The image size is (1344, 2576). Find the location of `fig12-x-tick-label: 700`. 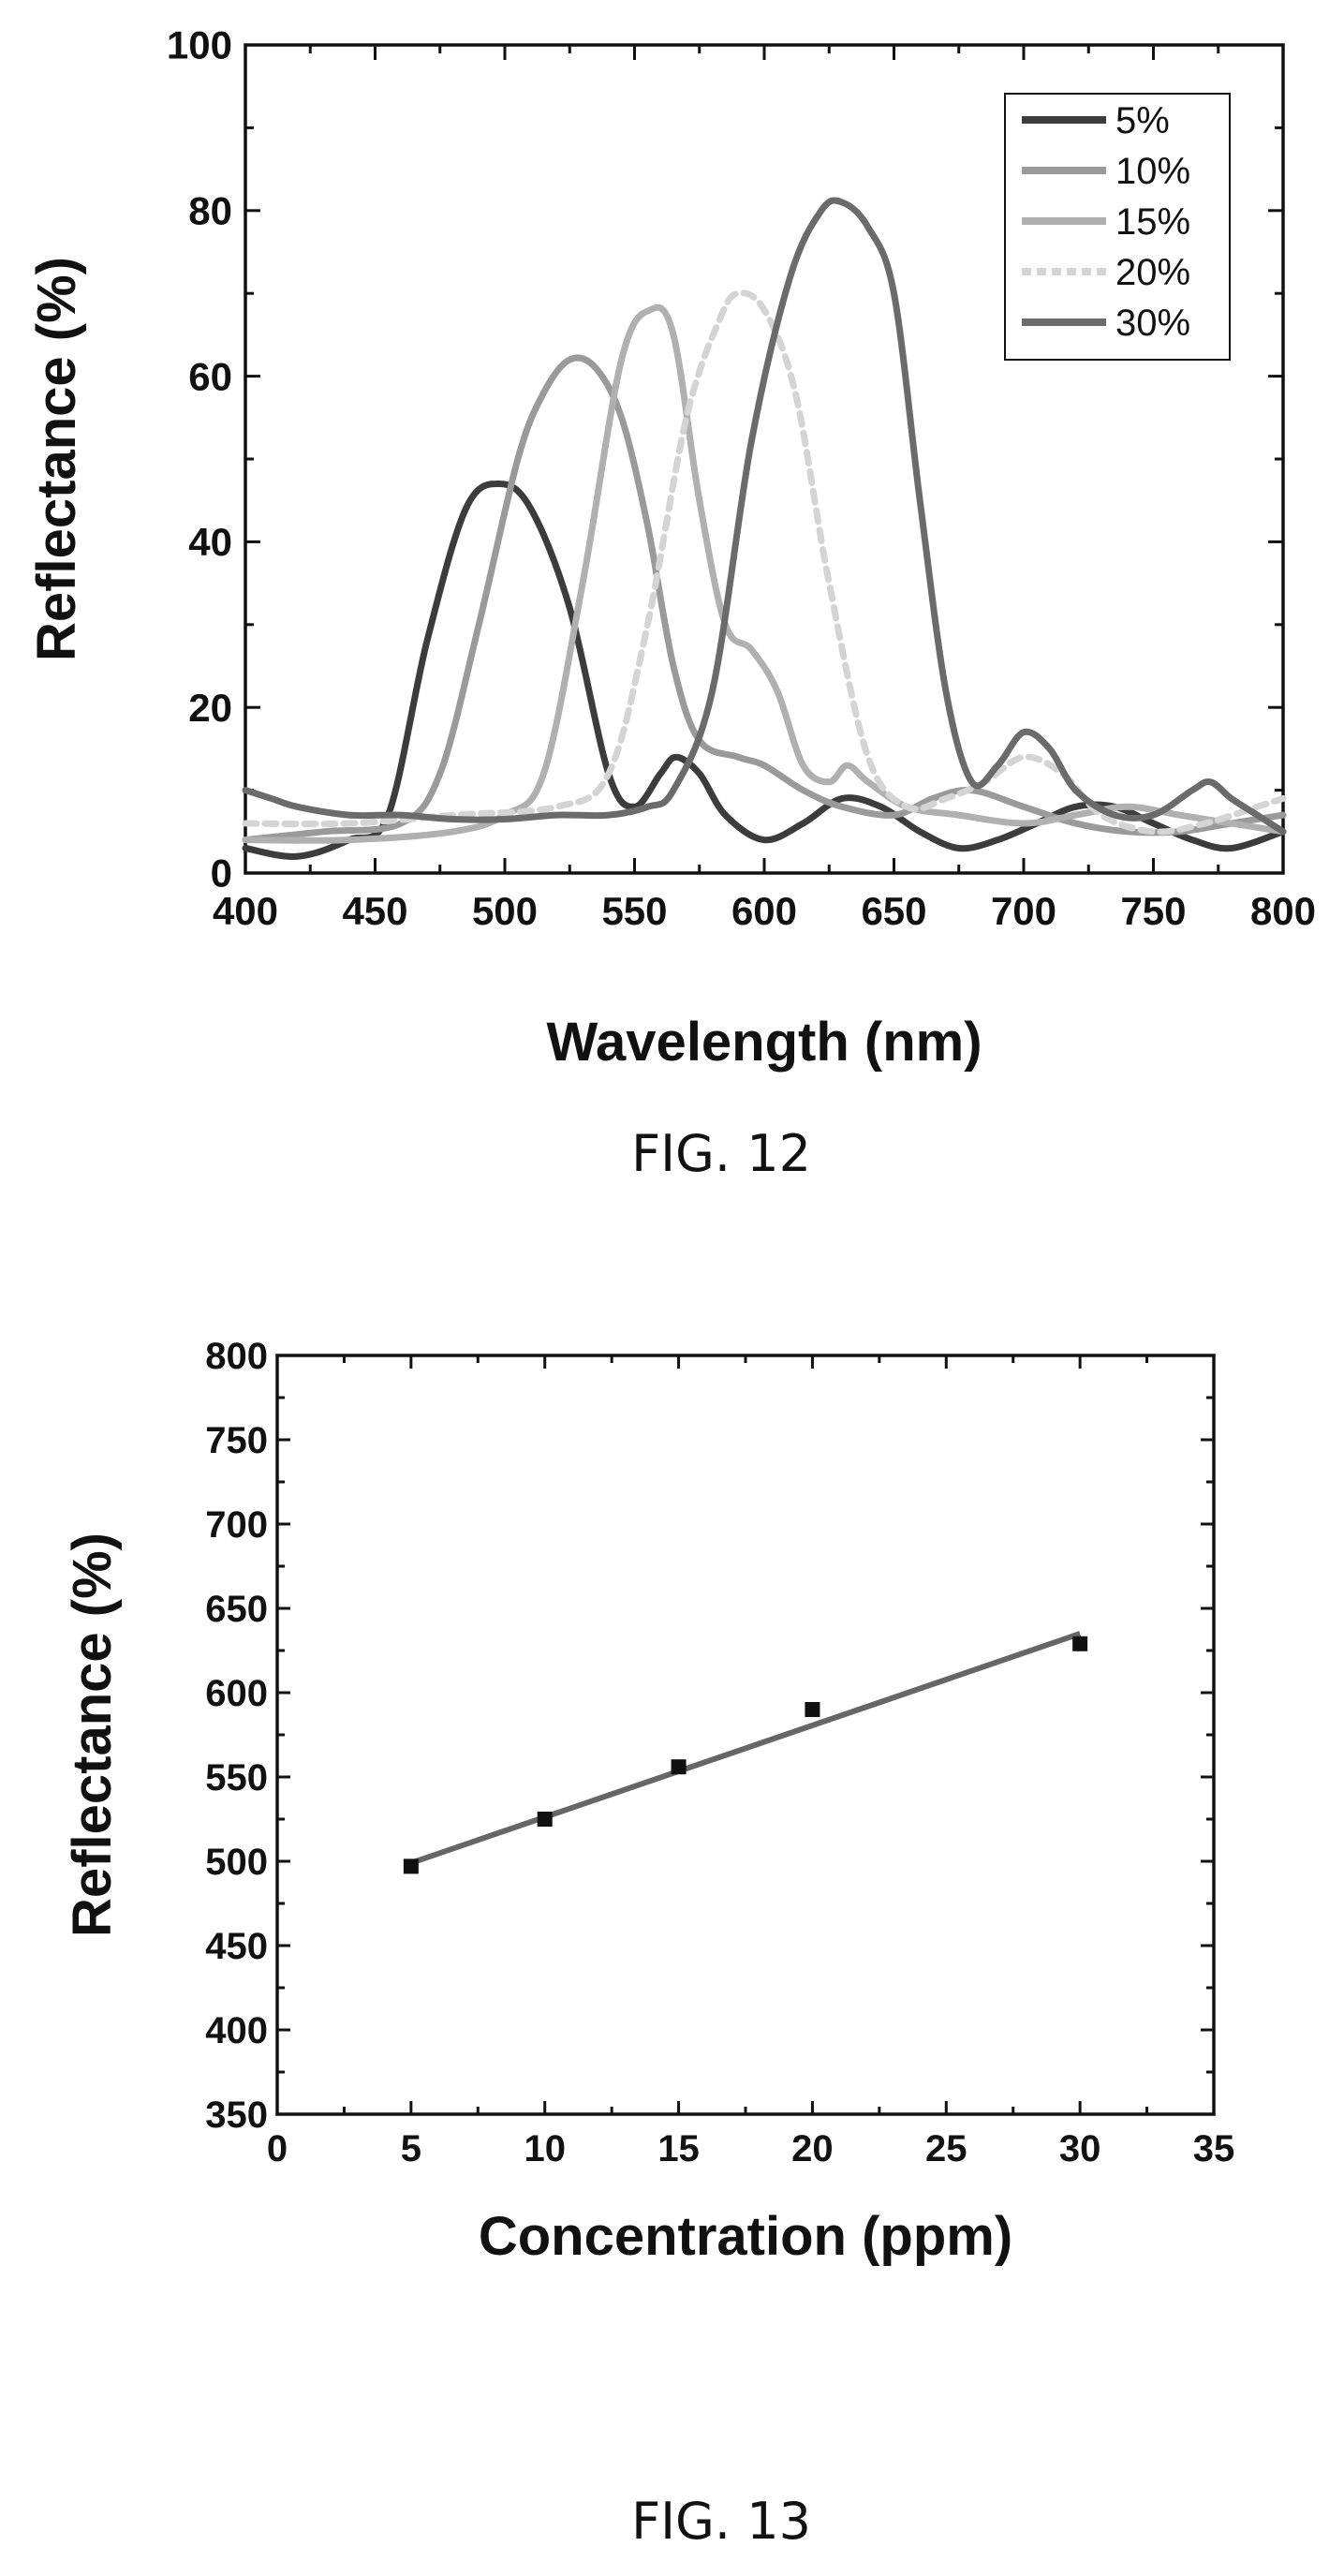

fig12-x-tick-label: 700 is located at coordinates (1023, 911).